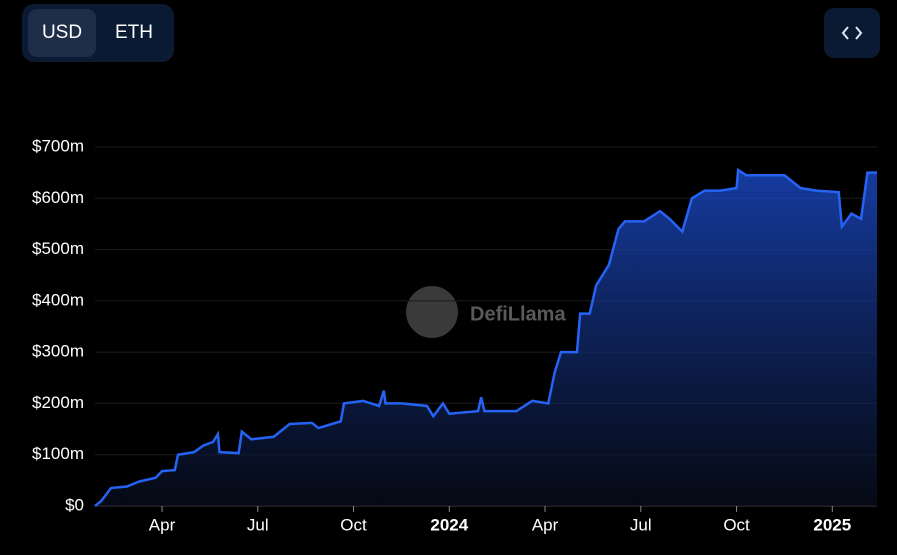 The width and height of the screenshot is (897, 555). What do you see at coordinates (432, 312) in the screenshot?
I see `watermark-logo` at bounding box center [432, 312].